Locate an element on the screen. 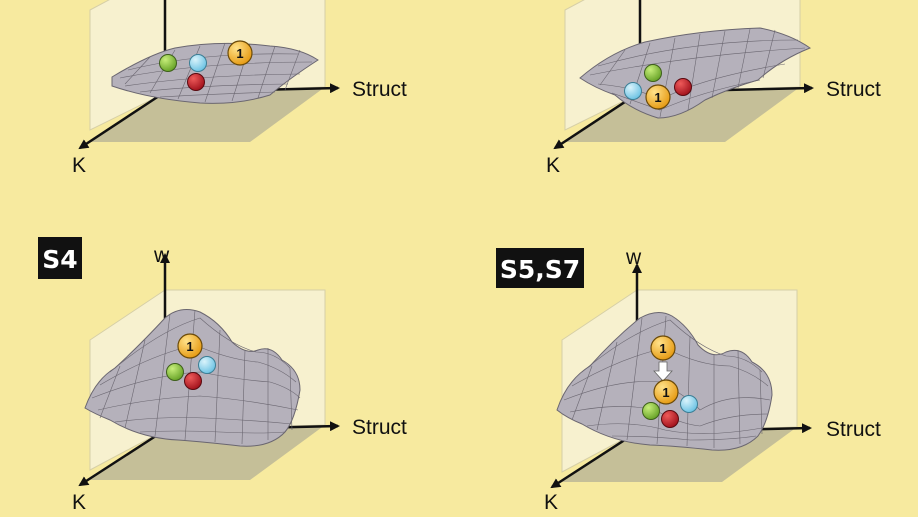  panel-badge: S4 is located at coordinates (59, 259).